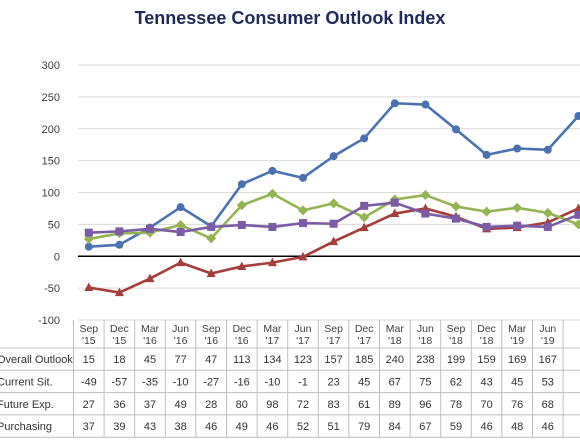  I want to click on table-cell-value: 45, so click(364, 382).